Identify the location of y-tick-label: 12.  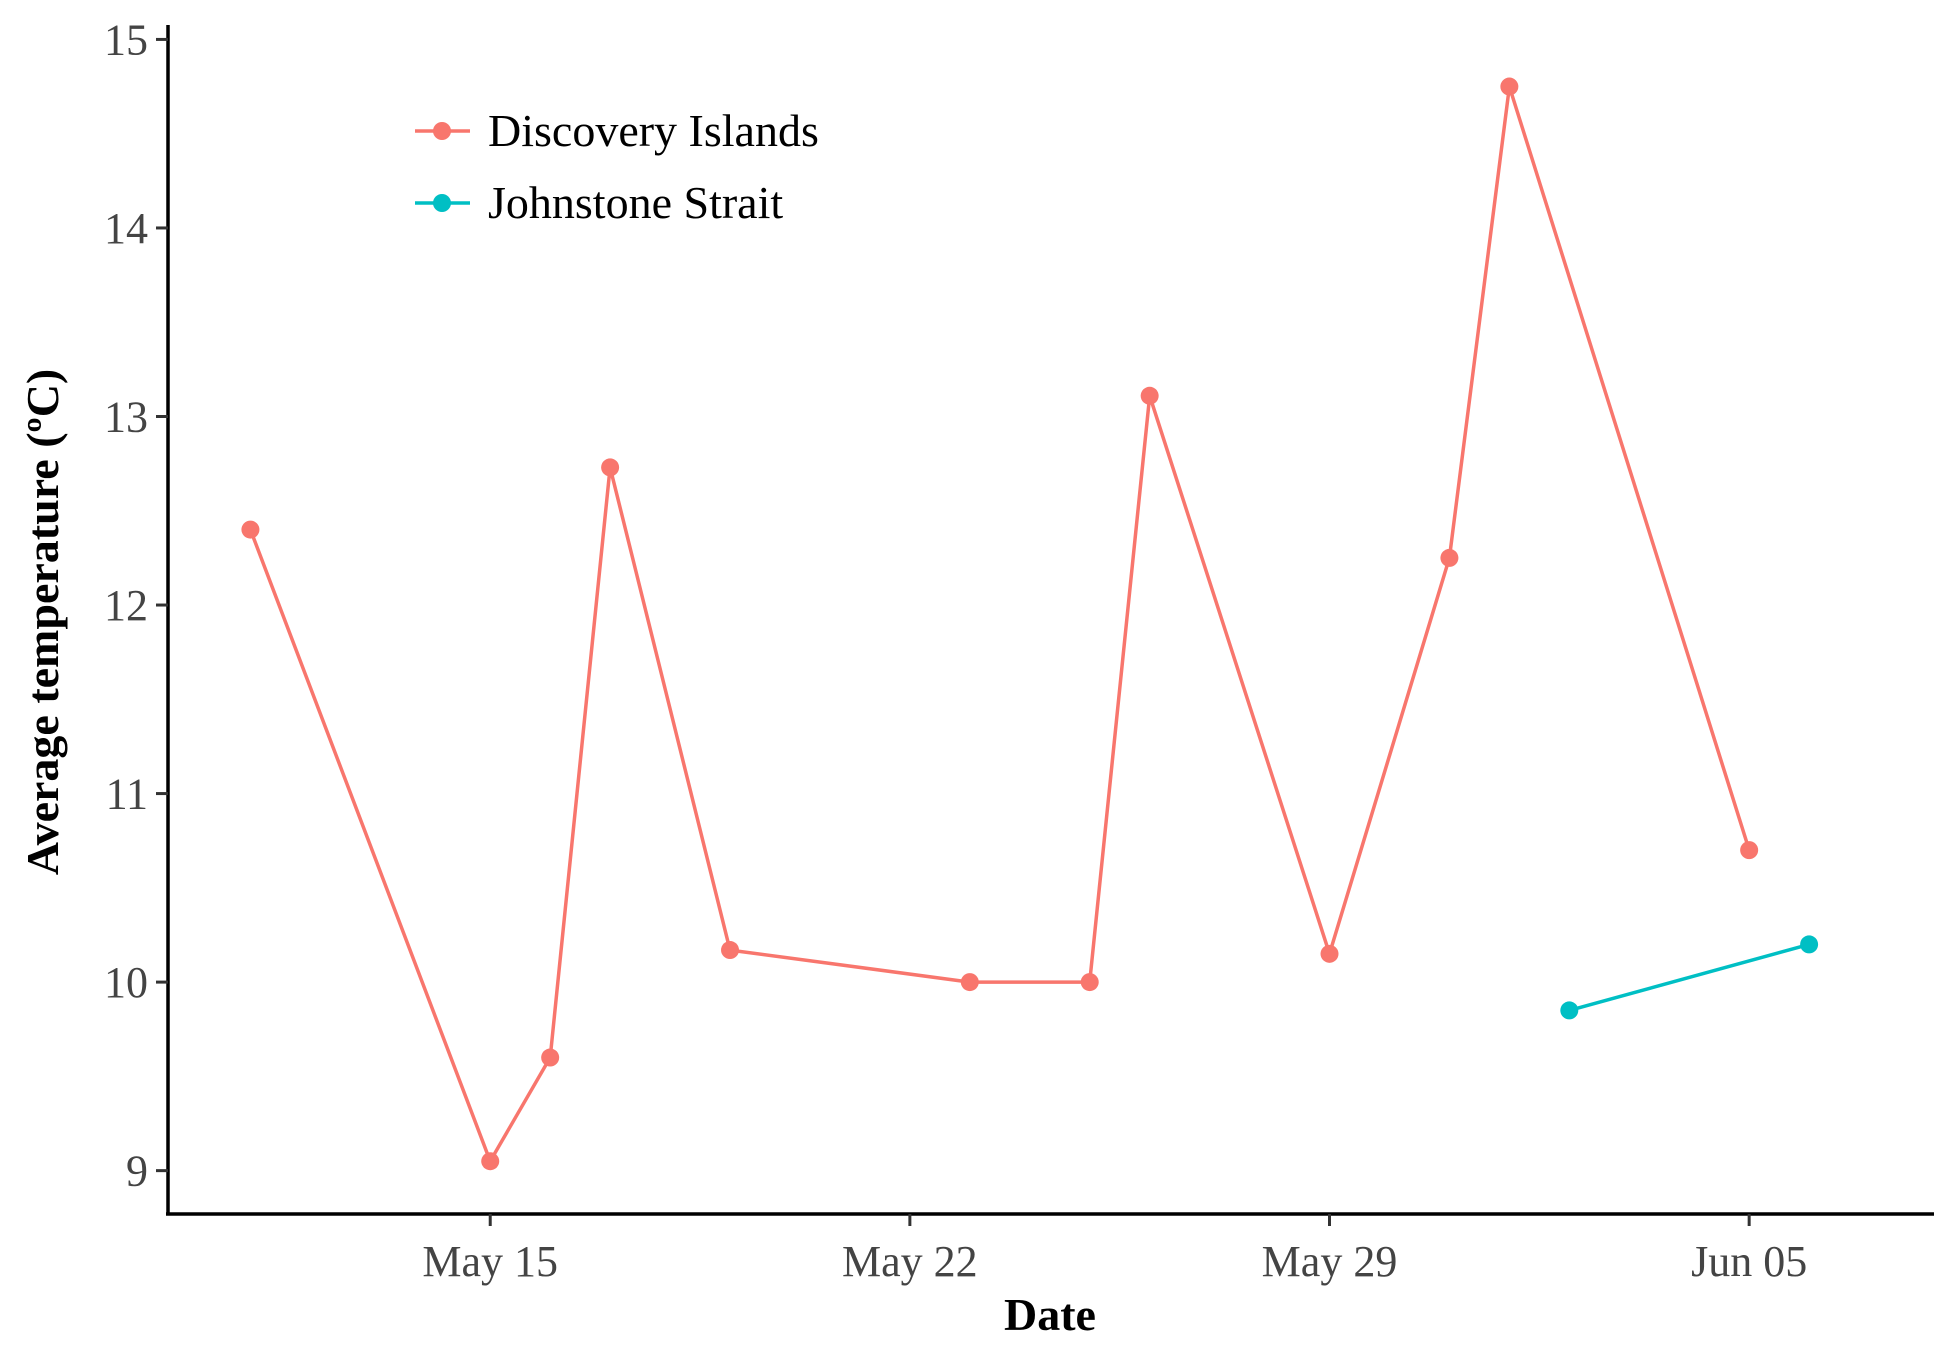
(126, 605).